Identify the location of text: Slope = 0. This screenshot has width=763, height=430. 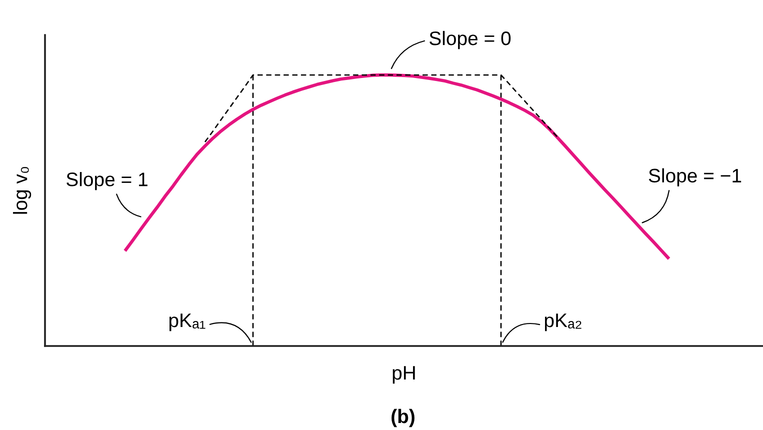
(470, 40).